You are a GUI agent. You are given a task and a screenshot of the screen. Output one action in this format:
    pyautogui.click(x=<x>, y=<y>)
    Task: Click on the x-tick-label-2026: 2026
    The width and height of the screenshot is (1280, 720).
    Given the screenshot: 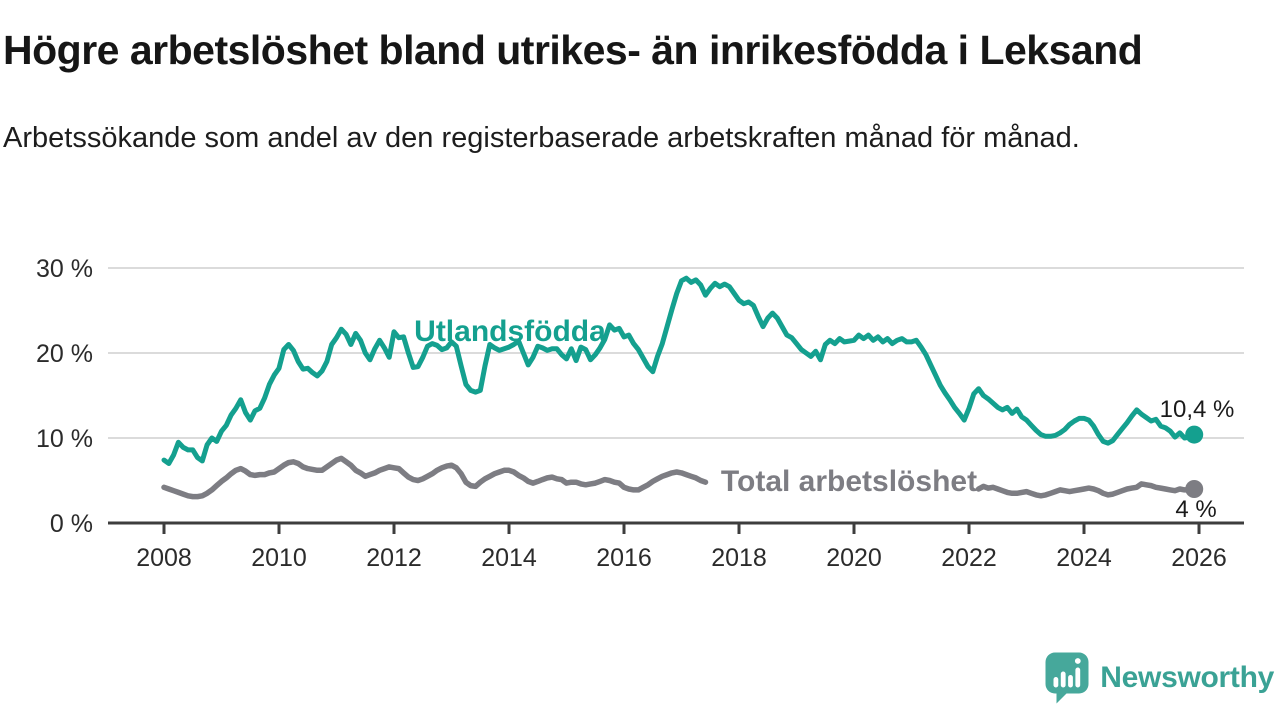 What is the action you would take?
    pyautogui.click(x=1199, y=558)
    